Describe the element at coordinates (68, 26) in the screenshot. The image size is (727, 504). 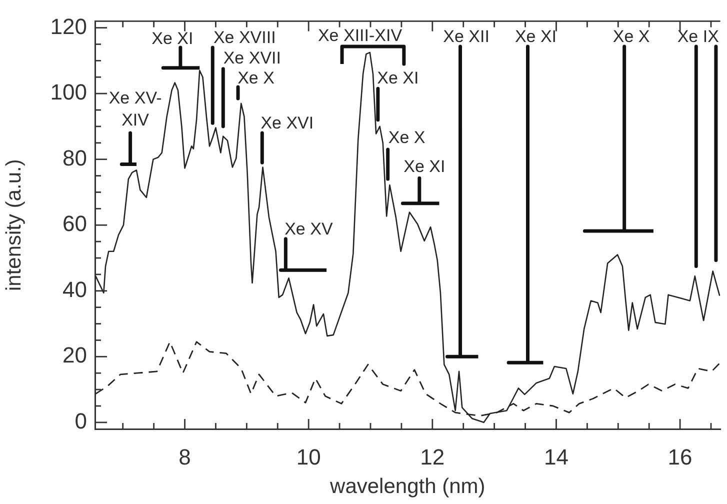
I see `y-tick-label: 120` at that location.